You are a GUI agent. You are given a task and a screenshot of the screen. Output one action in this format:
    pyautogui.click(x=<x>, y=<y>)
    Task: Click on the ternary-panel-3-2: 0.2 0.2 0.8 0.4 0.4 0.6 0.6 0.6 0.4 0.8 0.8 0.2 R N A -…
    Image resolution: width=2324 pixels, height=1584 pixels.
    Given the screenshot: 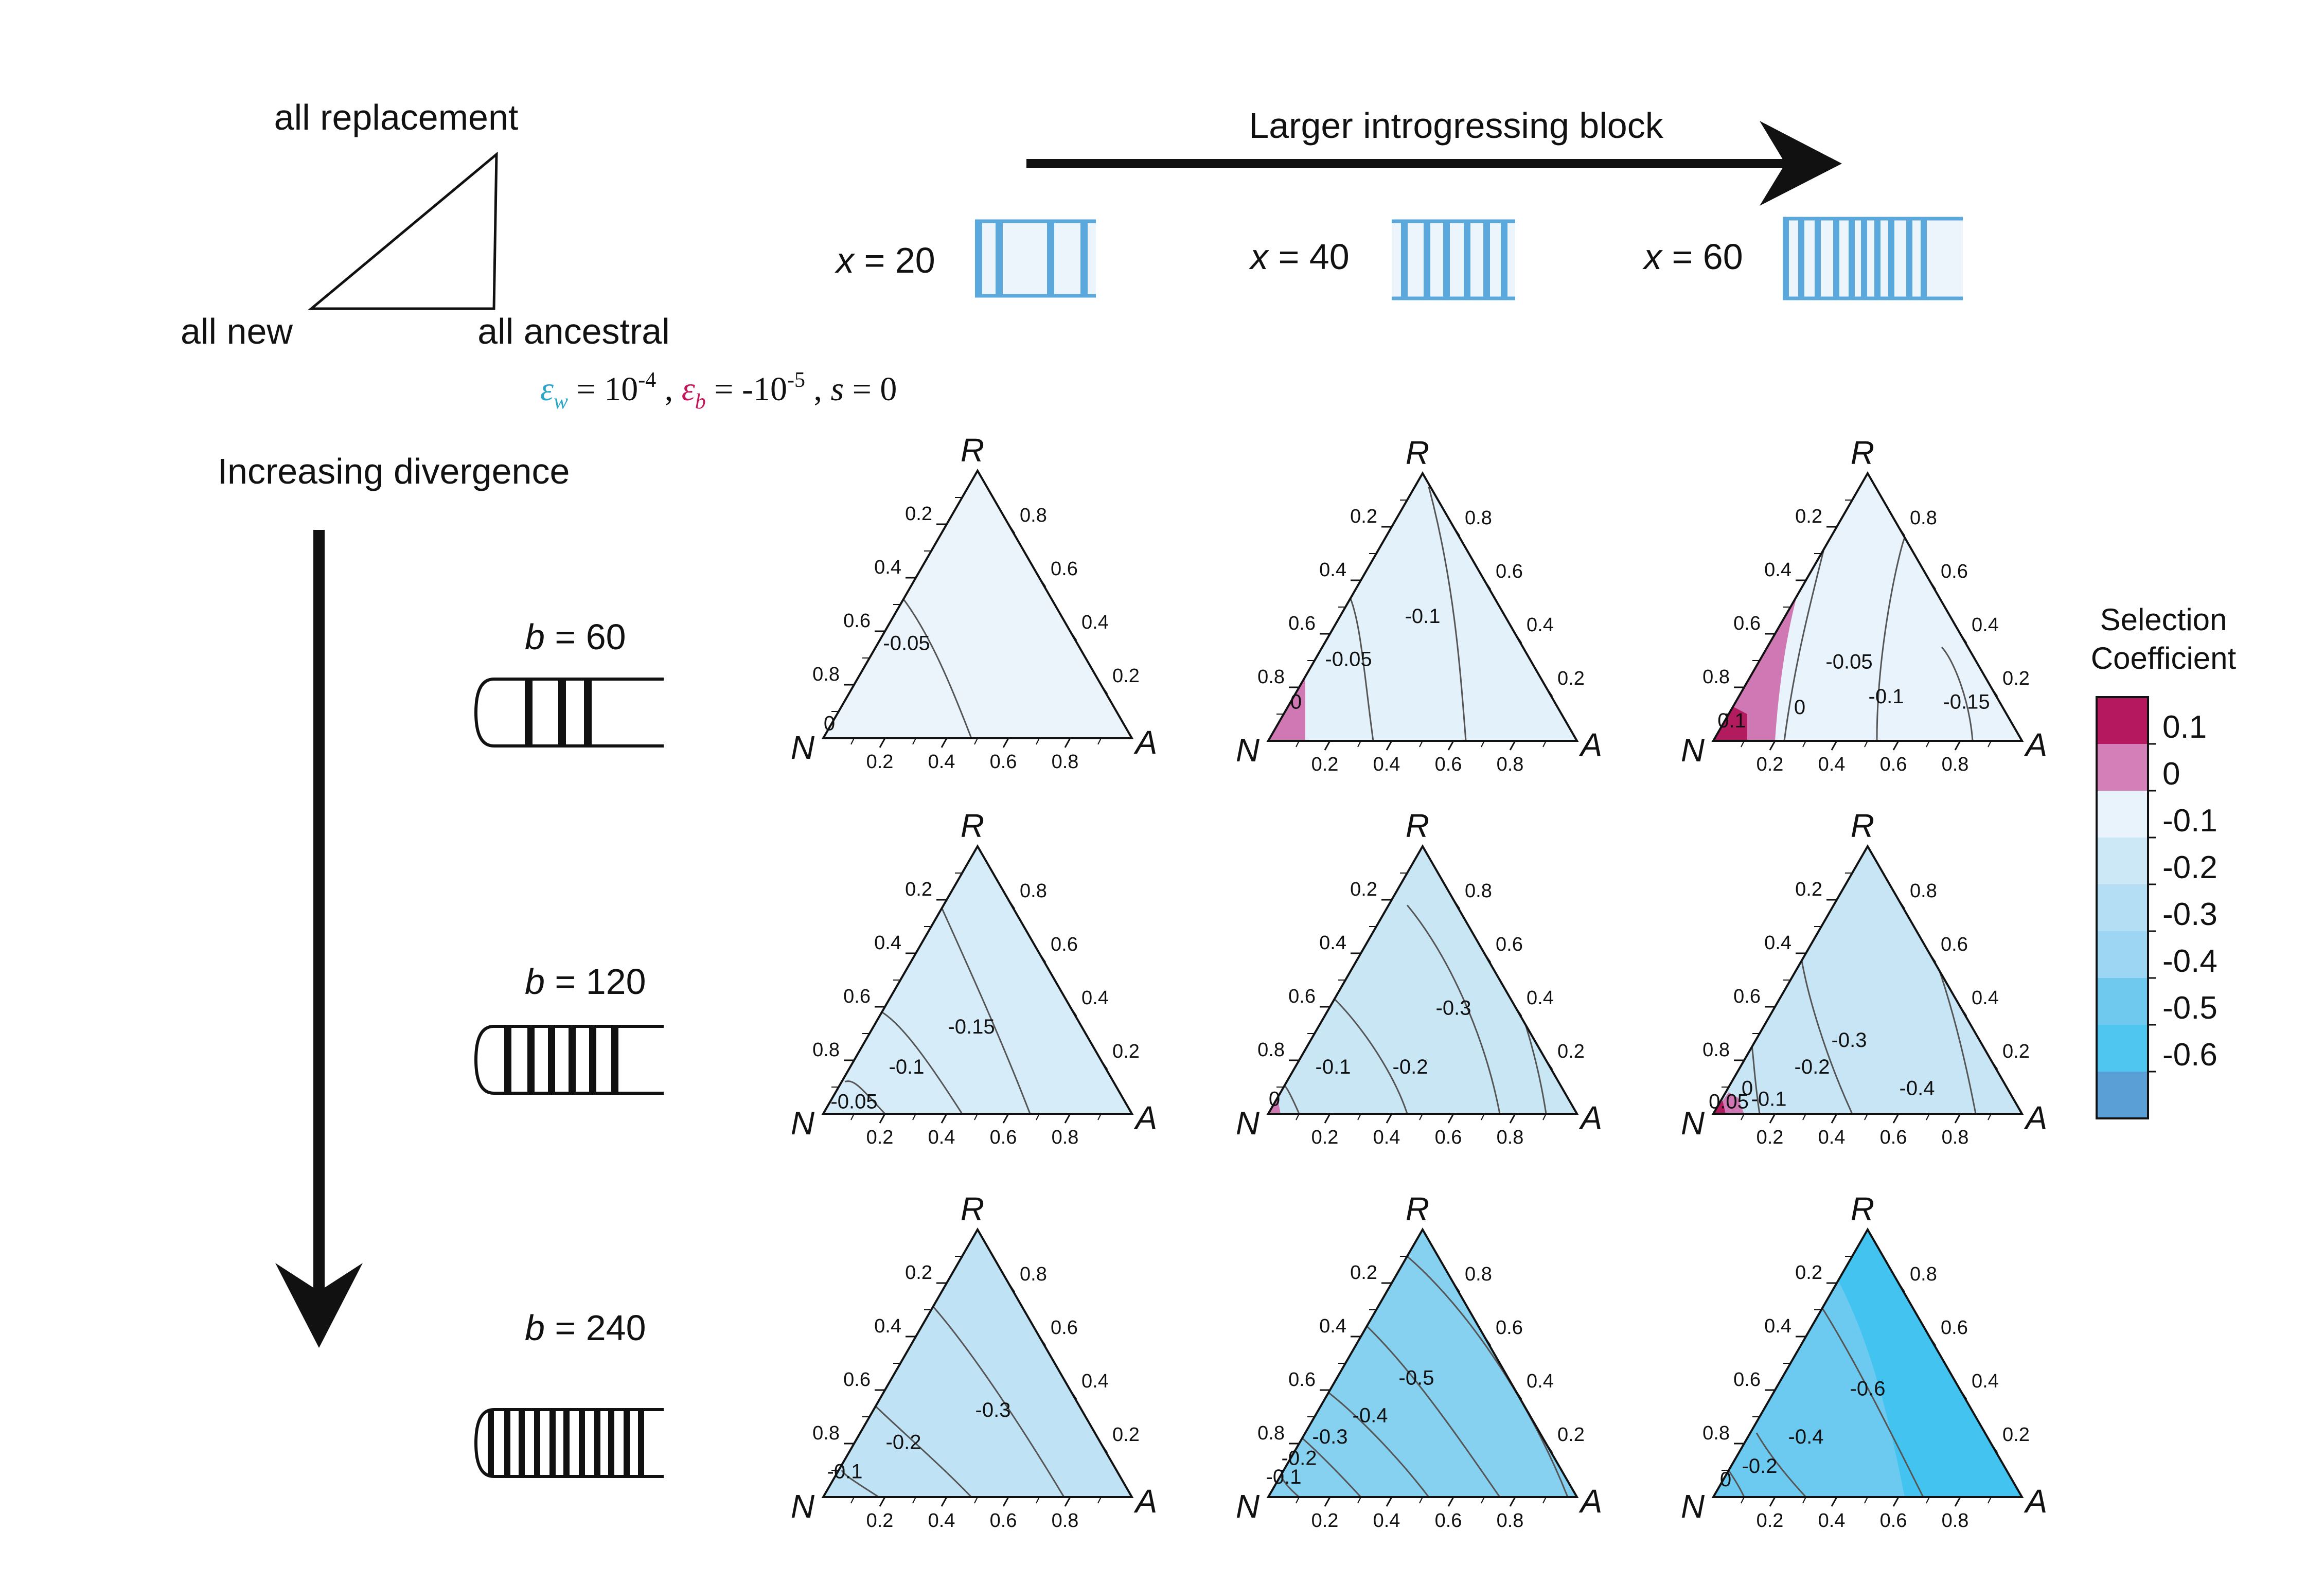 What is the action you would take?
    pyautogui.click(x=1419, y=1361)
    